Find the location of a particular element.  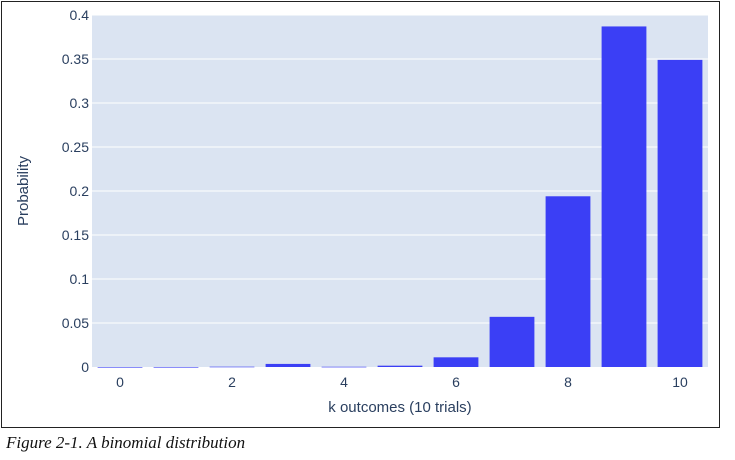

x-tick-label: 10 is located at coordinates (680, 382).